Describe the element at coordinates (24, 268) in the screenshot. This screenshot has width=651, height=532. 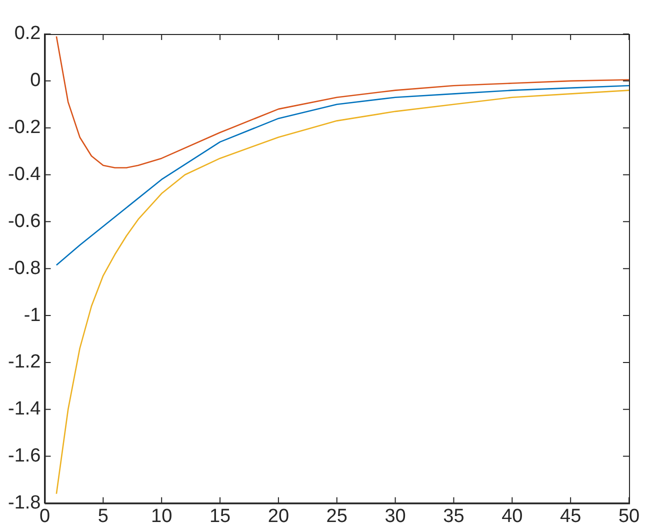
I see `y-tick-label: -0.8` at that location.